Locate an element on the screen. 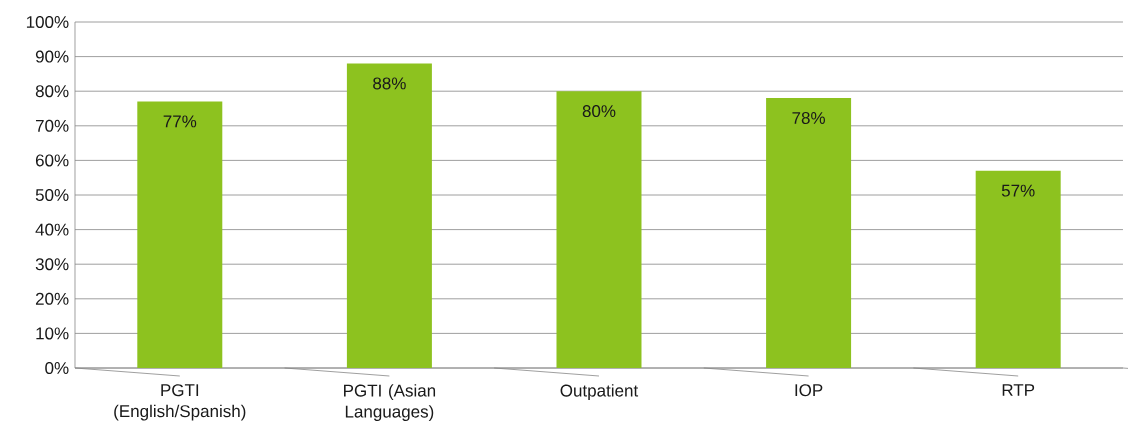 Image resolution: width=1128 pixels, height=445 pixels. y-tick-label: 0% is located at coordinates (57, 368).